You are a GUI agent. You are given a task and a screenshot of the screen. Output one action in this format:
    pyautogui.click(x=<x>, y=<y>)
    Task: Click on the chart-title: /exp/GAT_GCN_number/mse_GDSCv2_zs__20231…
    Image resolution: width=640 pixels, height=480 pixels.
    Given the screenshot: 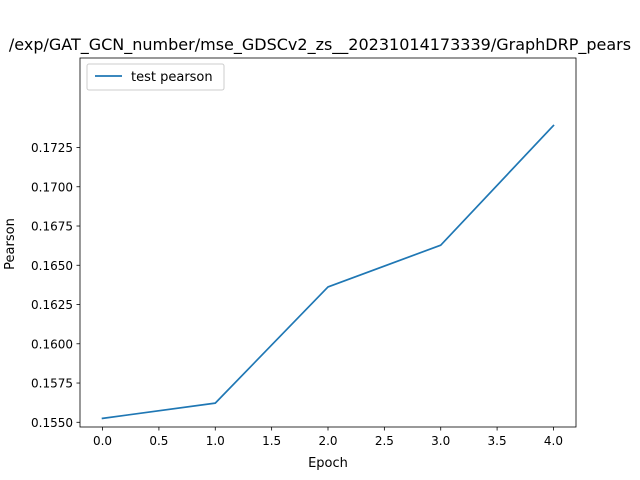 What is the action you would take?
    pyautogui.click(x=320, y=45)
    